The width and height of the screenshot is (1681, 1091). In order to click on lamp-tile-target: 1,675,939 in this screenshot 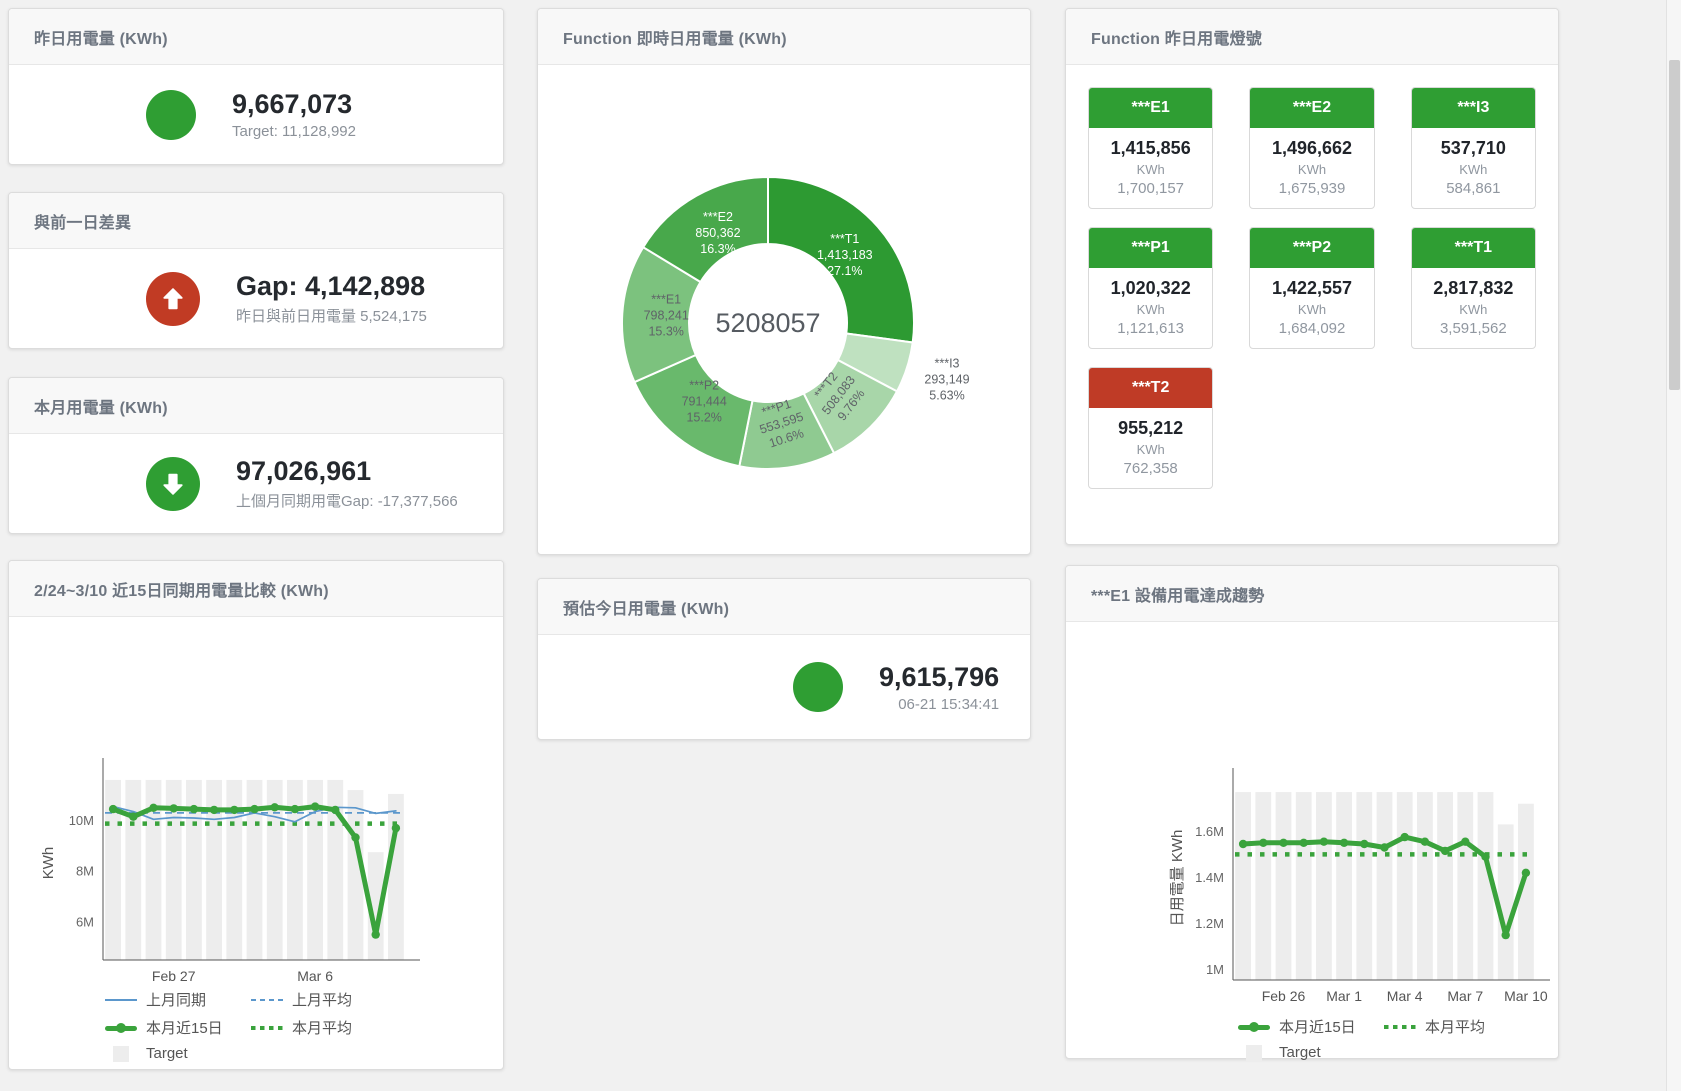, I will do `click(1312, 188)`.